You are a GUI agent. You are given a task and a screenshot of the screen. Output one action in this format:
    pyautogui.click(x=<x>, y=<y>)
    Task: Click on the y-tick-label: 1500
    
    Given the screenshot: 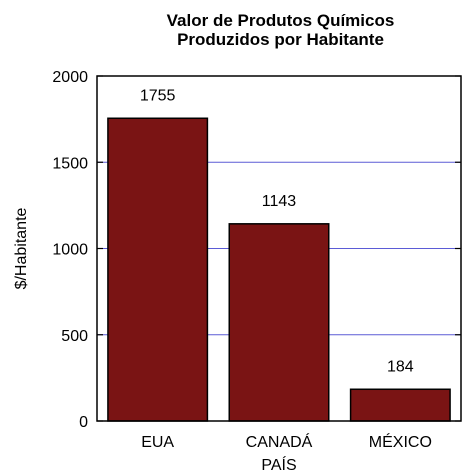 What is the action you would take?
    pyautogui.click(x=70, y=163)
    